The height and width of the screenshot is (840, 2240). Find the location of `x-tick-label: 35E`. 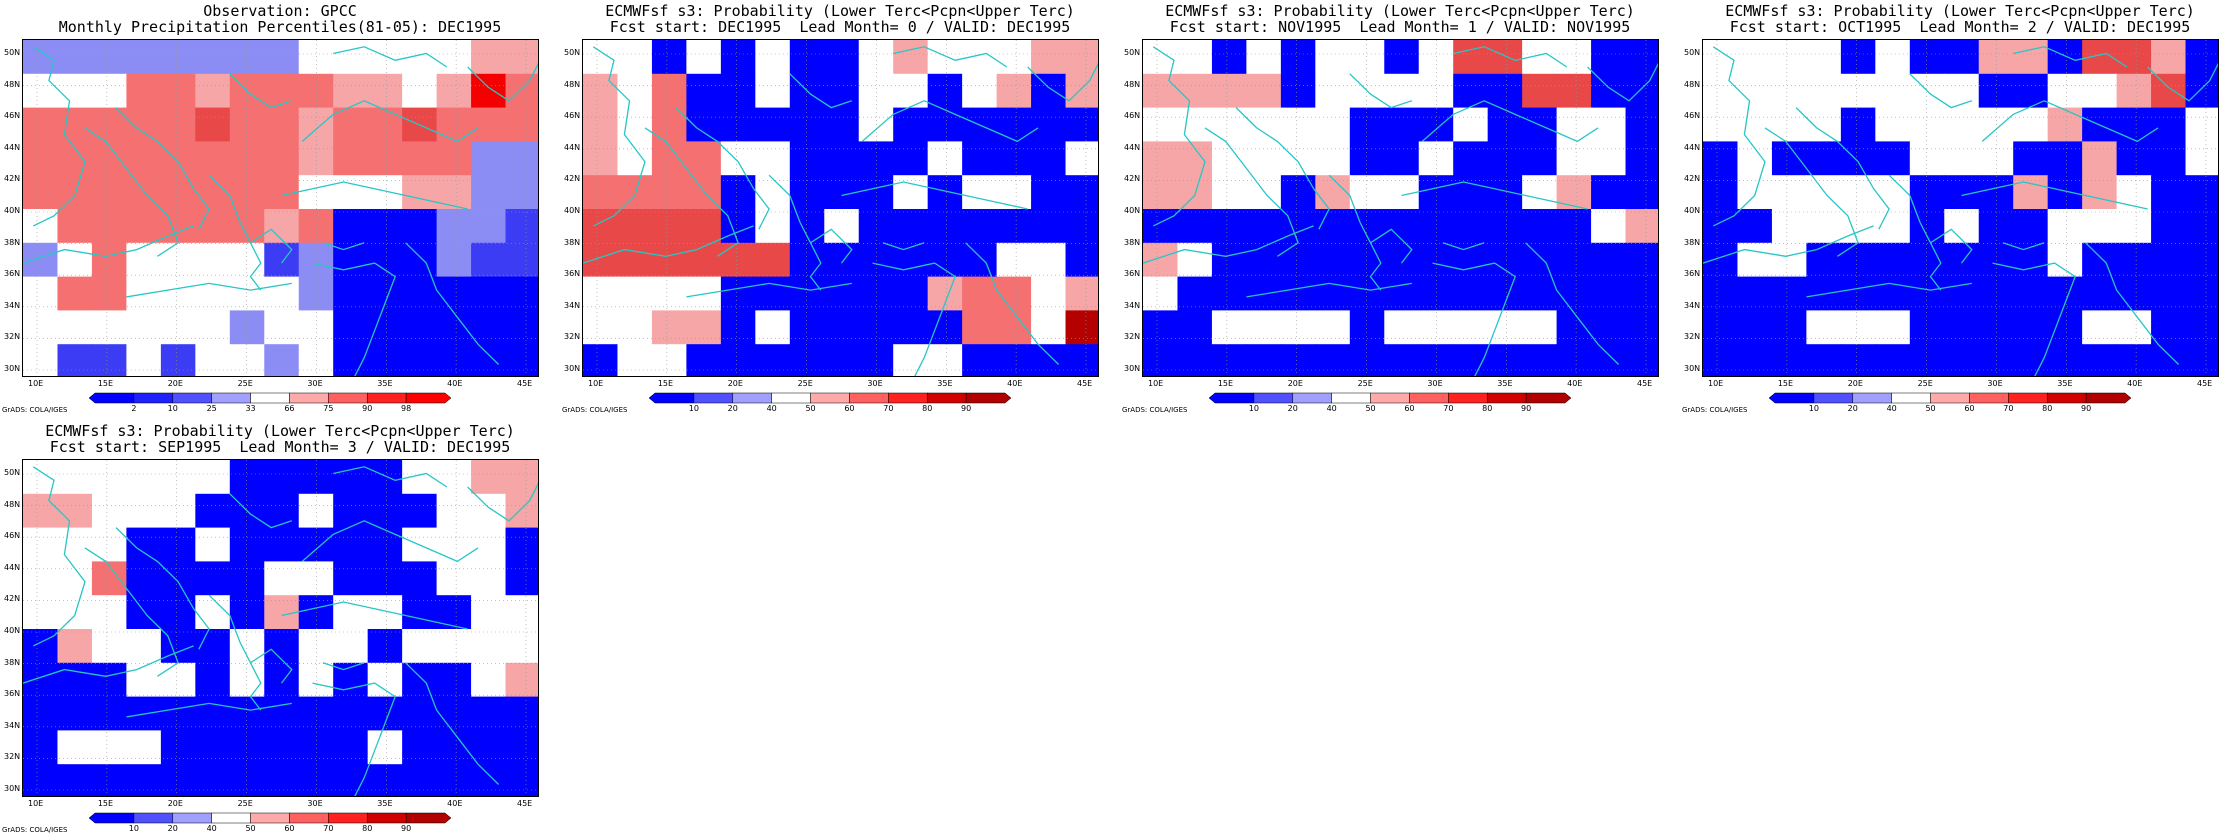

x-tick-label: 35E is located at coordinates (385, 383).